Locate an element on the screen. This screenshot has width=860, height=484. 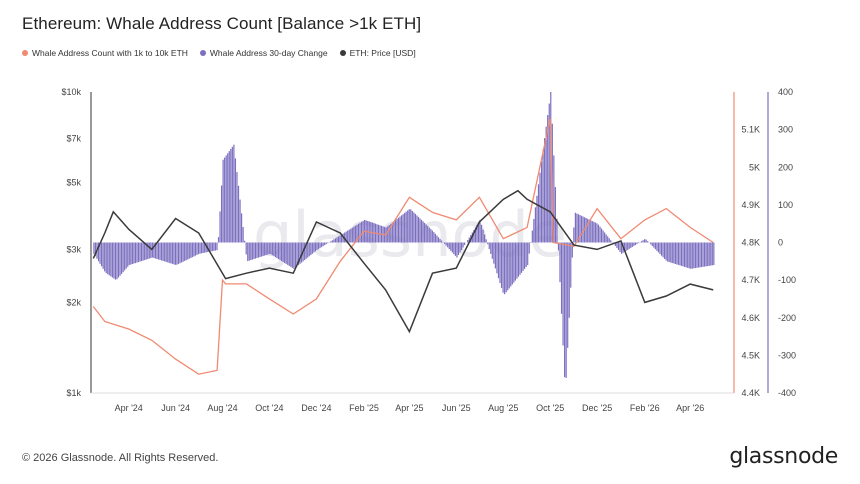
x-tick-label: Oct '25 is located at coordinates (550, 408).